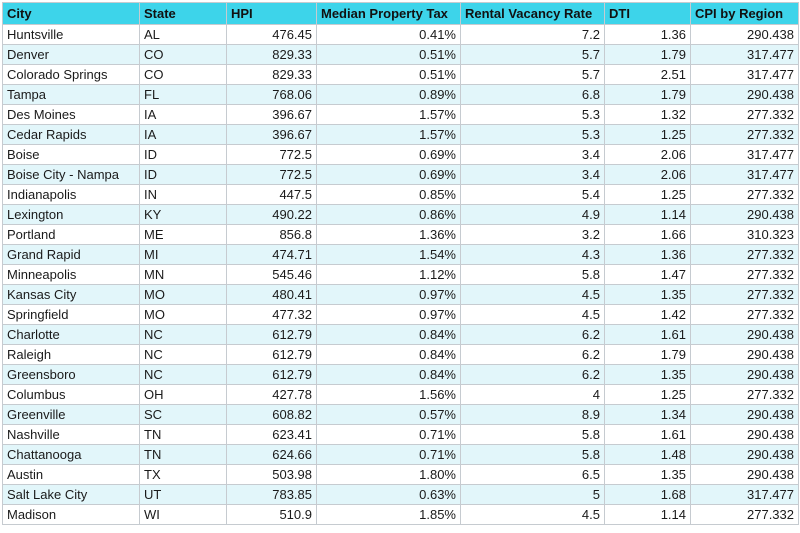 Image resolution: width=800 pixels, height=533 pixels. What do you see at coordinates (183, 254) in the screenshot?
I see `state-cell: MI` at bounding box center [183, 254].